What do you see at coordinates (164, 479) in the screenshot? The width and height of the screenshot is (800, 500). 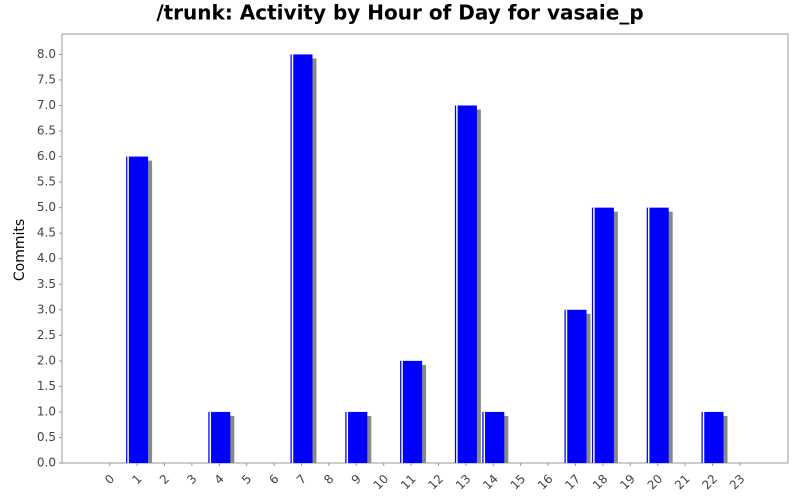 I see `x-tick-label: 2` at bounding box center [164, 479].